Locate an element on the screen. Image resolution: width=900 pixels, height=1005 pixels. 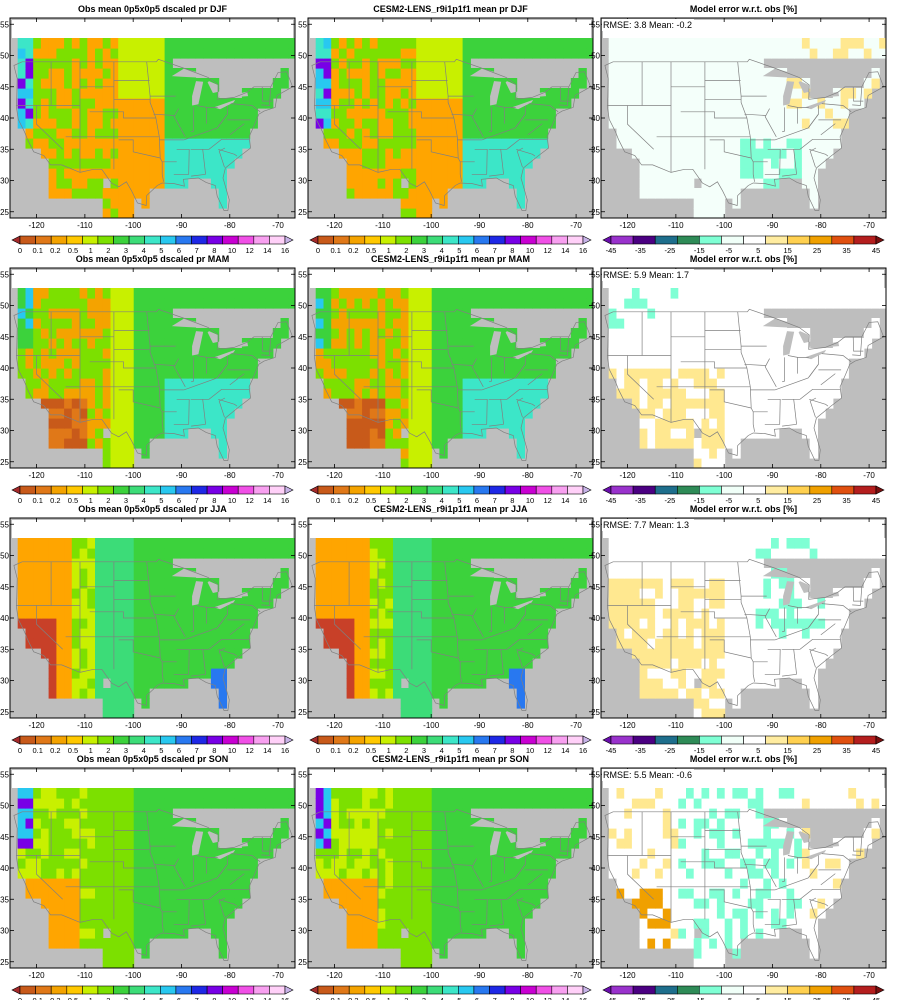
lon-tick-label: -120 is located at coordinates (335, 475).